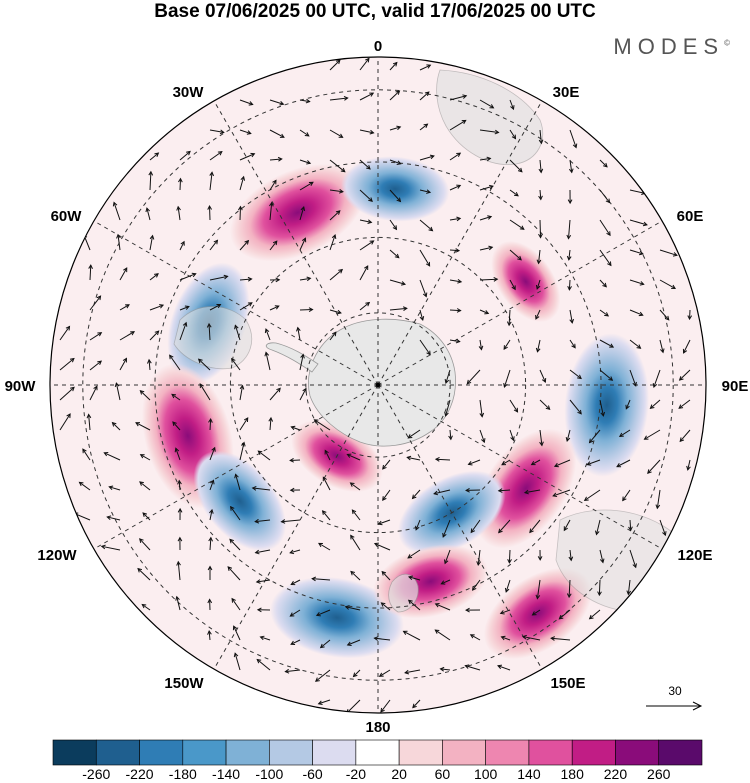 Image resolution: width=750 pixels, height=783 pixels. I want to click on lon-label-60e: 60E, so click(690, 216).